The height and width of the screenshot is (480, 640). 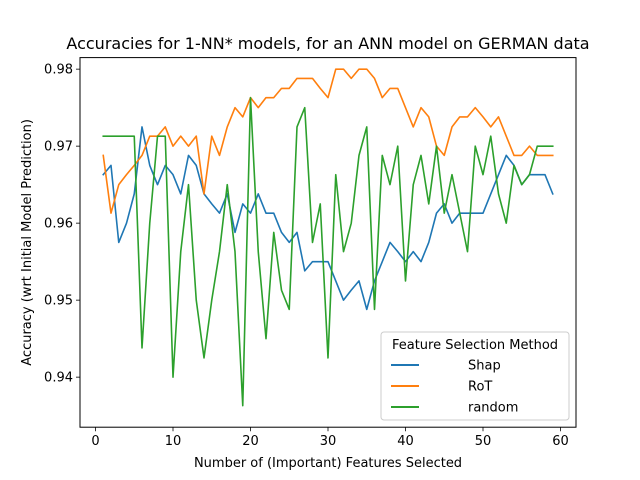 I want to click on x-tick-label: 0, so click(x=95, y=441).